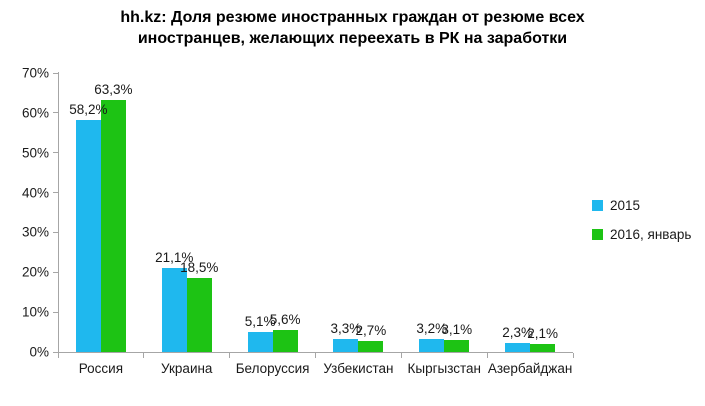 The height and width of the screenshot is (406, 705). Describe the element at coordinates (35, 272) in the screenshot. I see `y-axis-tick-label: 20%` at that location.